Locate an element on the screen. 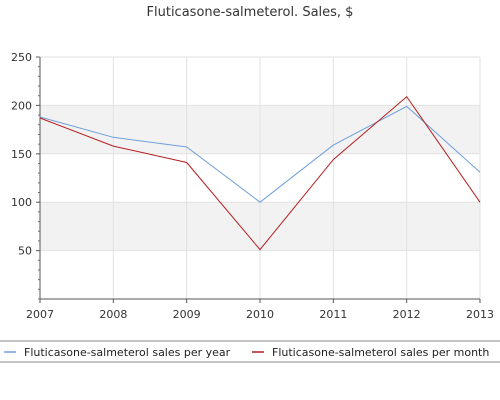 Image resolution: width=500 pixels, height=400 pixels. y-tick-label: 50 is located at coordinates (25, 251).